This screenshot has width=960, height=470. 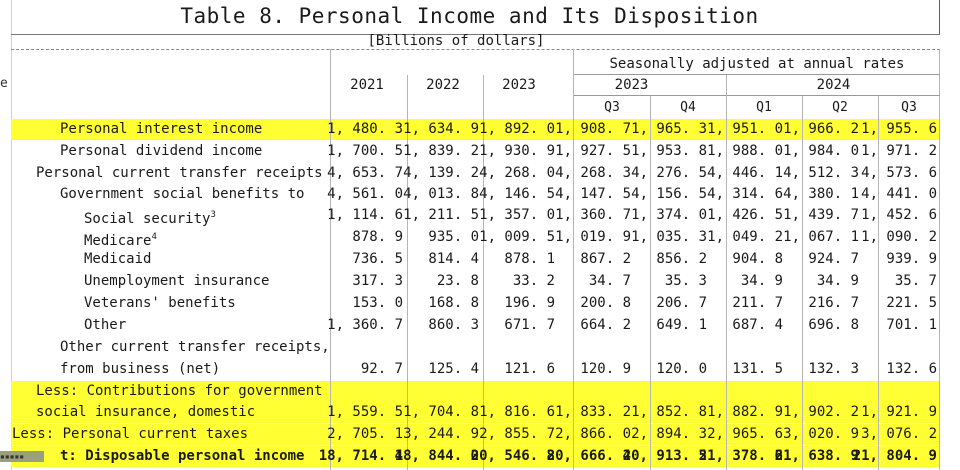 What do you see at coordinates (899, 129) in the screenshot?
I see `value-cell: 1, 955. 6` at bounding box center [899, 129].